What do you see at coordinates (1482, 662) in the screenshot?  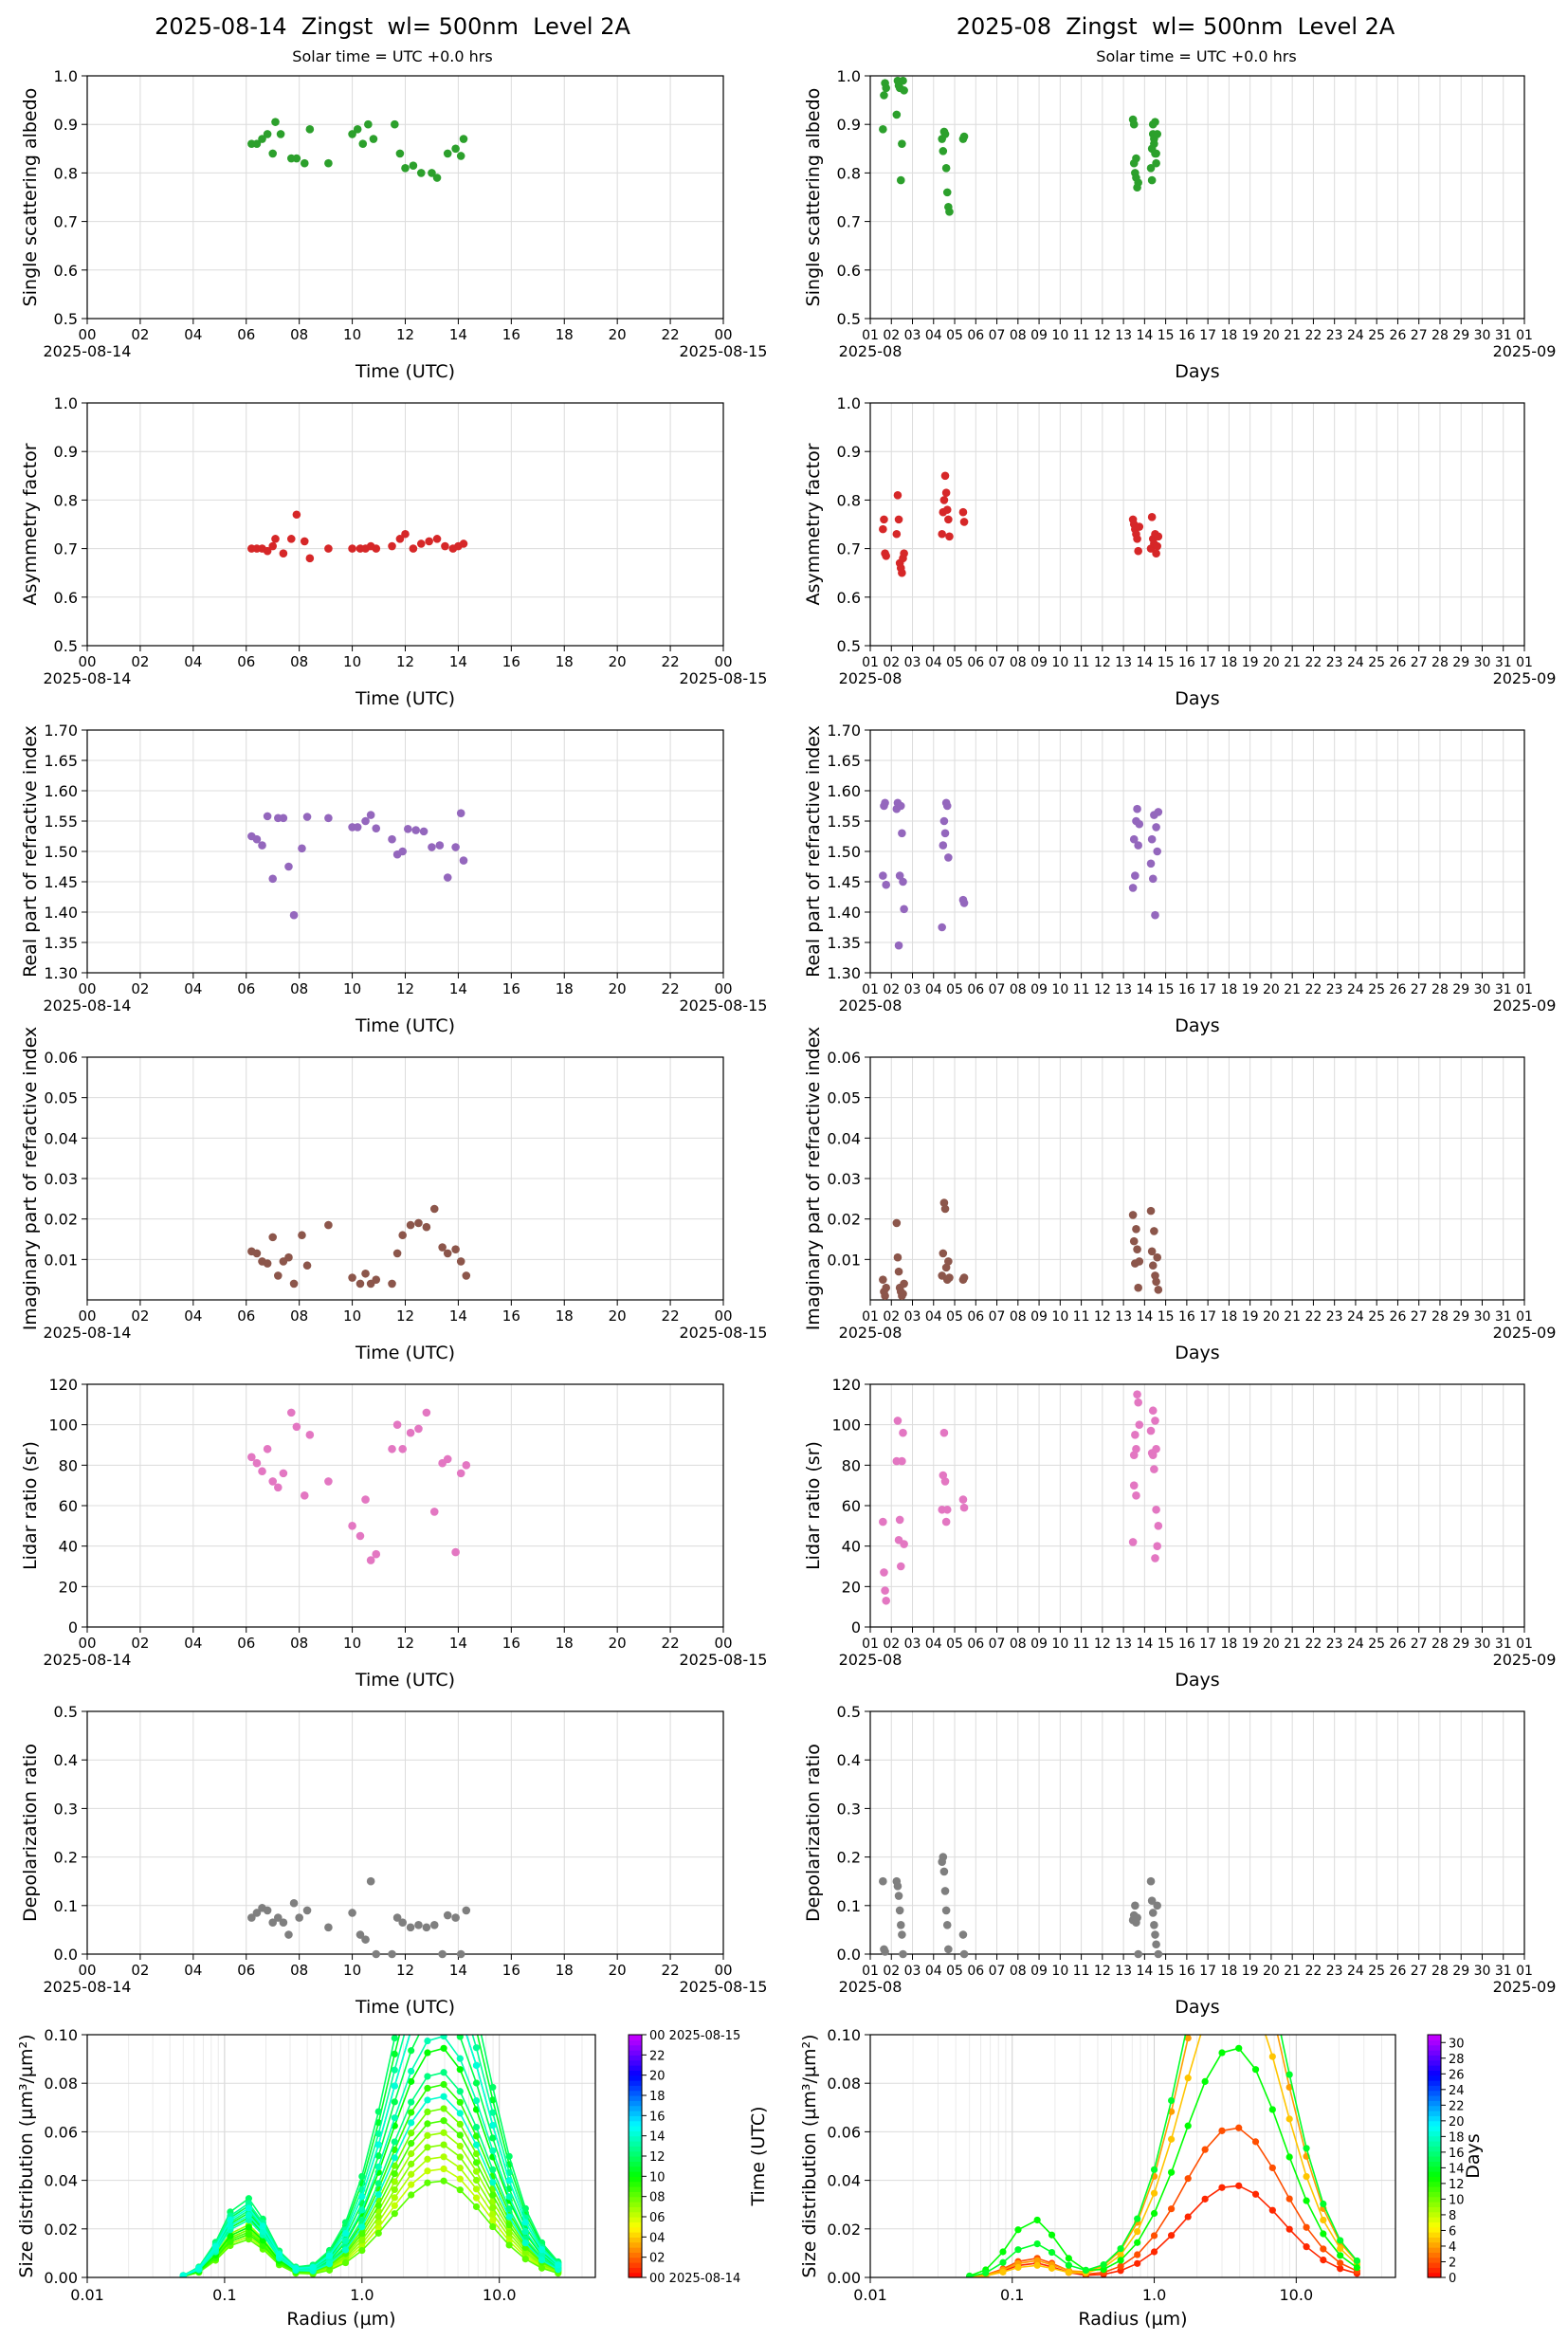 I see `month-asy-xtick-label: 30` at bounding box center [1482, 662].